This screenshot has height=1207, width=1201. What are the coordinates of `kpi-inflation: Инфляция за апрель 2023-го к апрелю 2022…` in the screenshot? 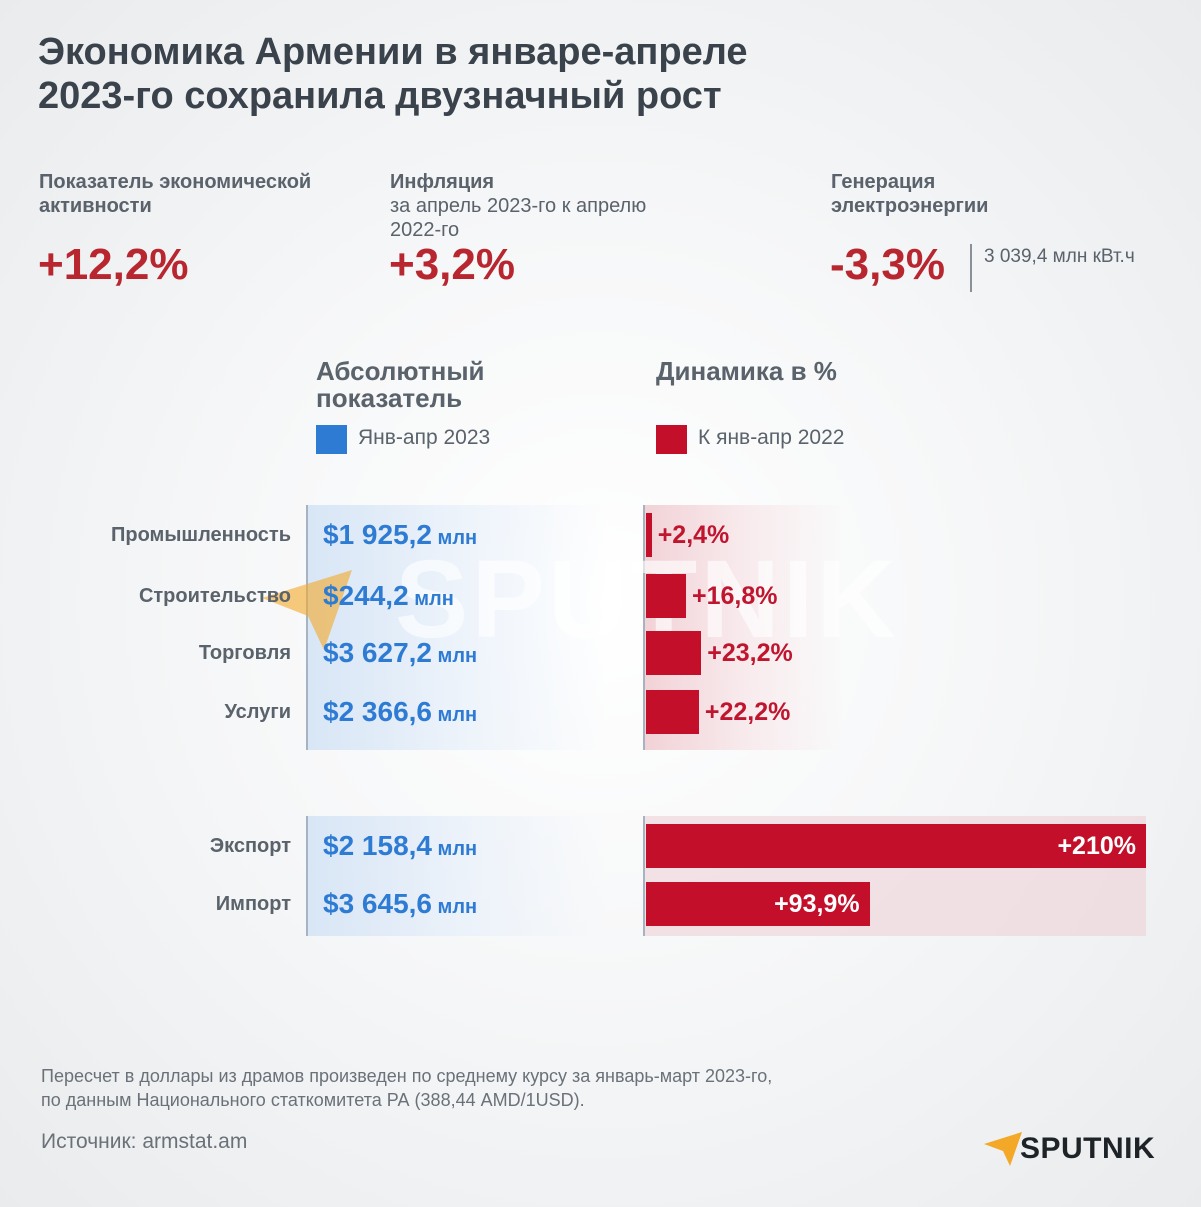 It's located at (555, 206).